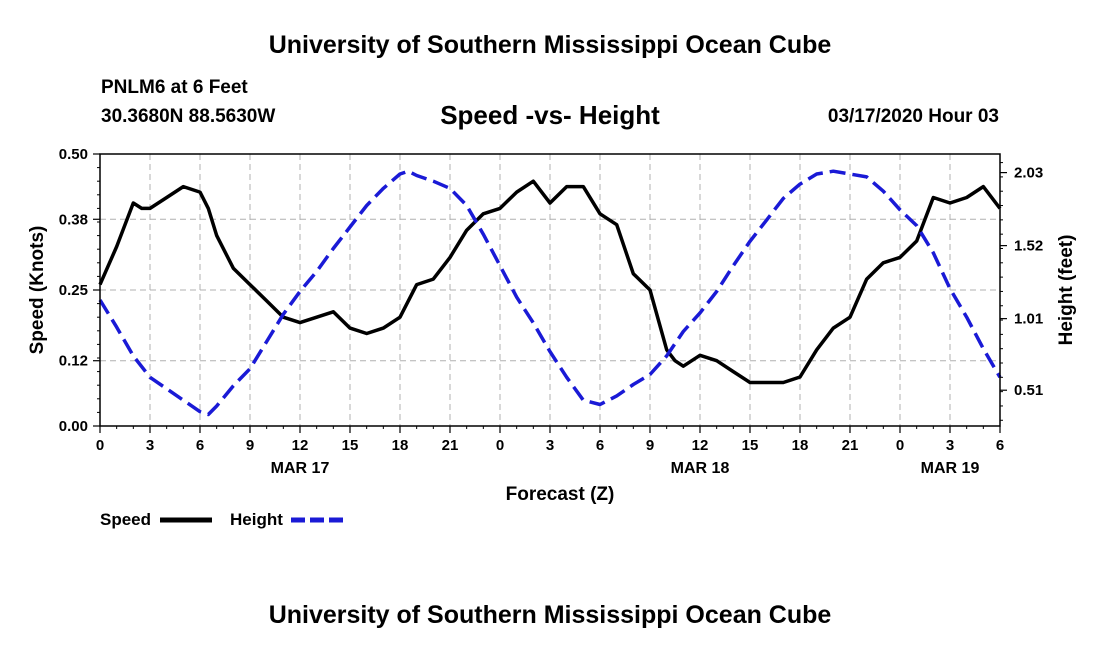  Describe the element at coordinates (256, 519) in the screenshot. I see `legend-height-label: Height` at that location.